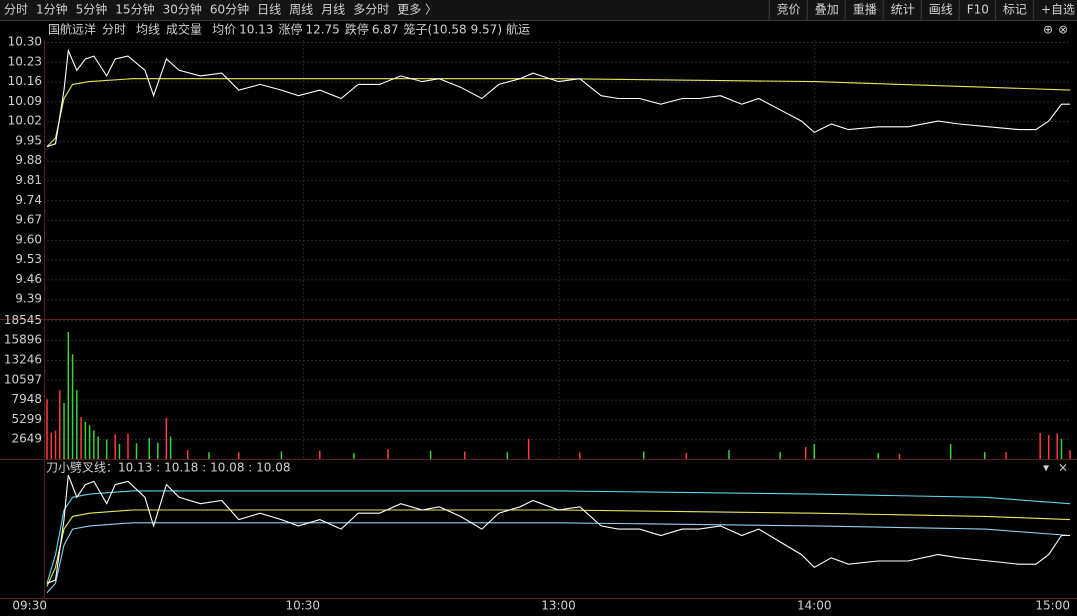  Describe the element at coordinates (52, 9) in the screenshot. I see `toolbar-tab: 1分钟` at that location.